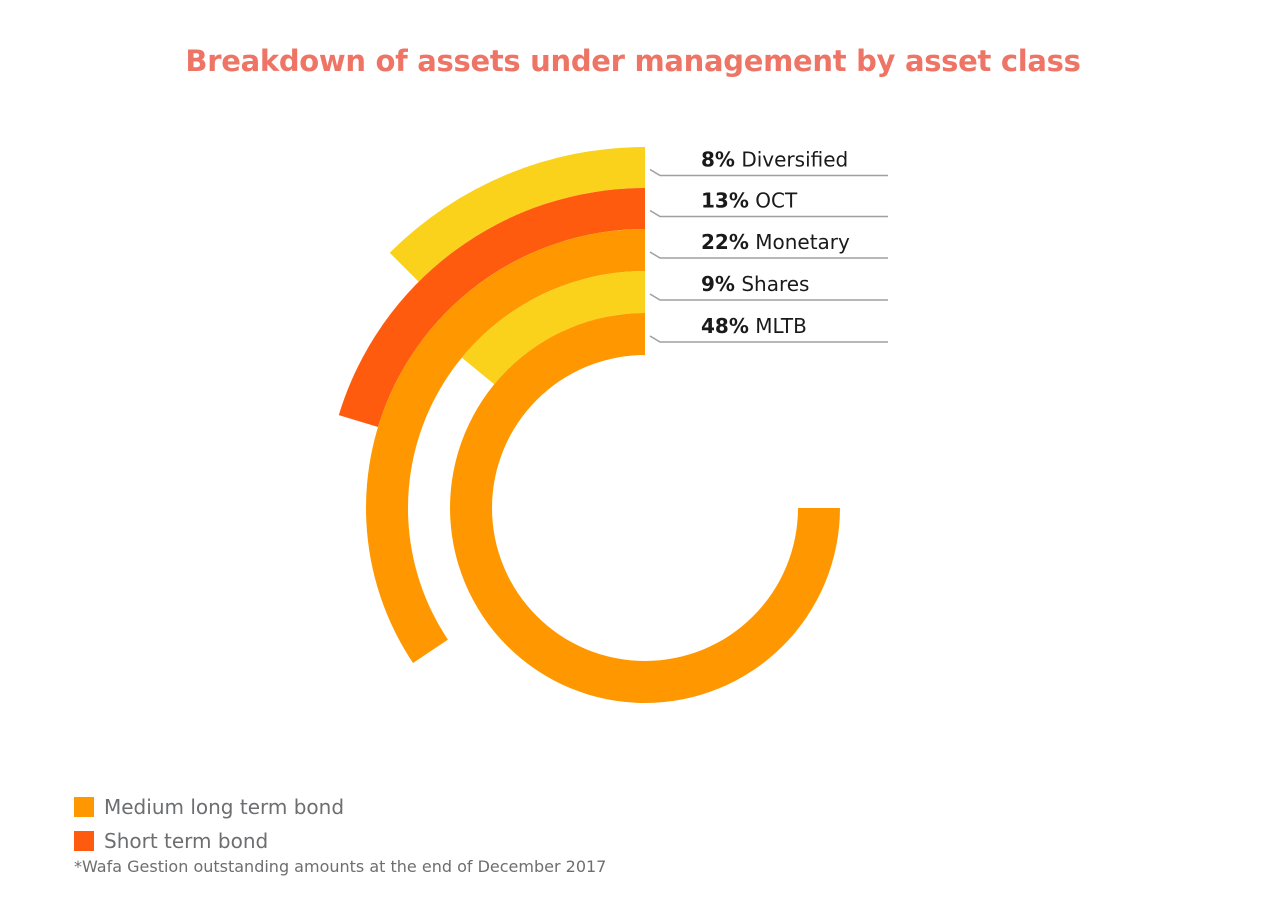 This screenshot has height=908, width=1266. I want to click on segment-label-text: 22% Monetary, so click(775, 242).